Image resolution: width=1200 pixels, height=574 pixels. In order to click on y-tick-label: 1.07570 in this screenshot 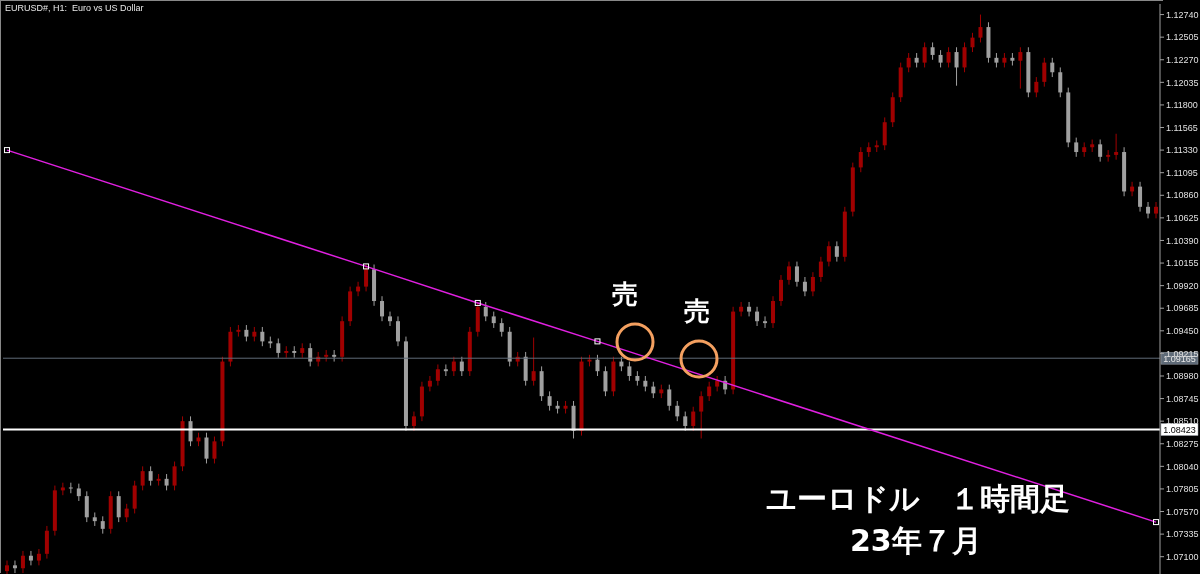, I will do `click(1182, 511)`.